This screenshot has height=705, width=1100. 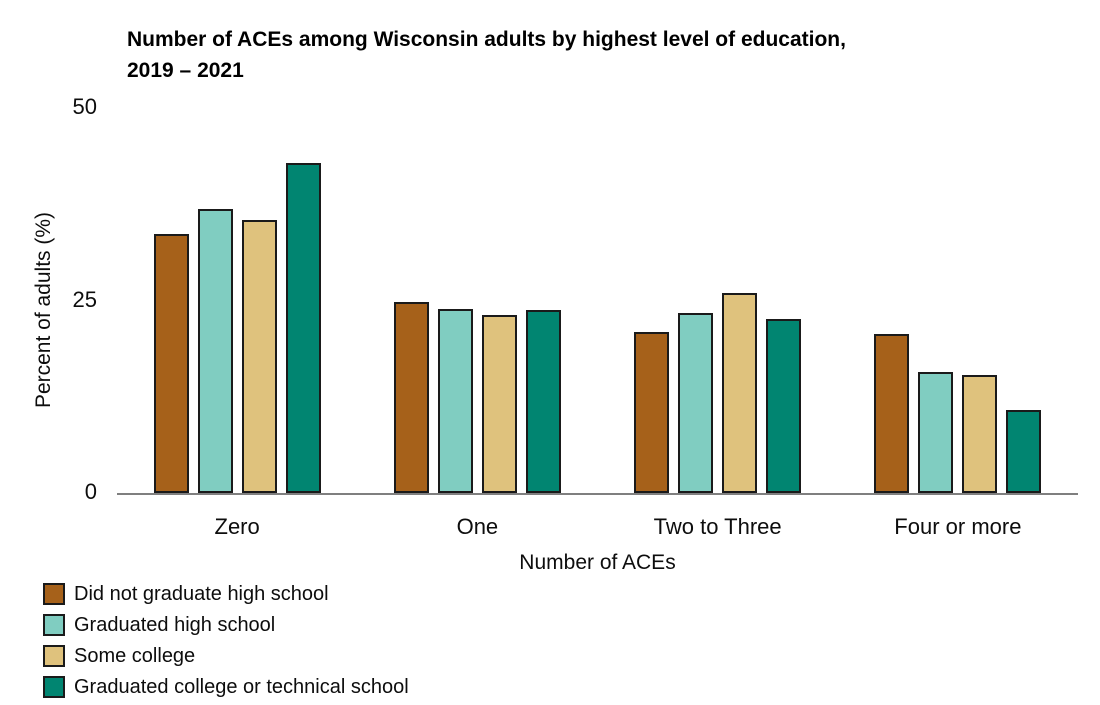 What do you see at coordinates (43, 310) in the screenshot?
I see `y-axis-title: Percent of adults (%)` at bounding box center [43, 310].